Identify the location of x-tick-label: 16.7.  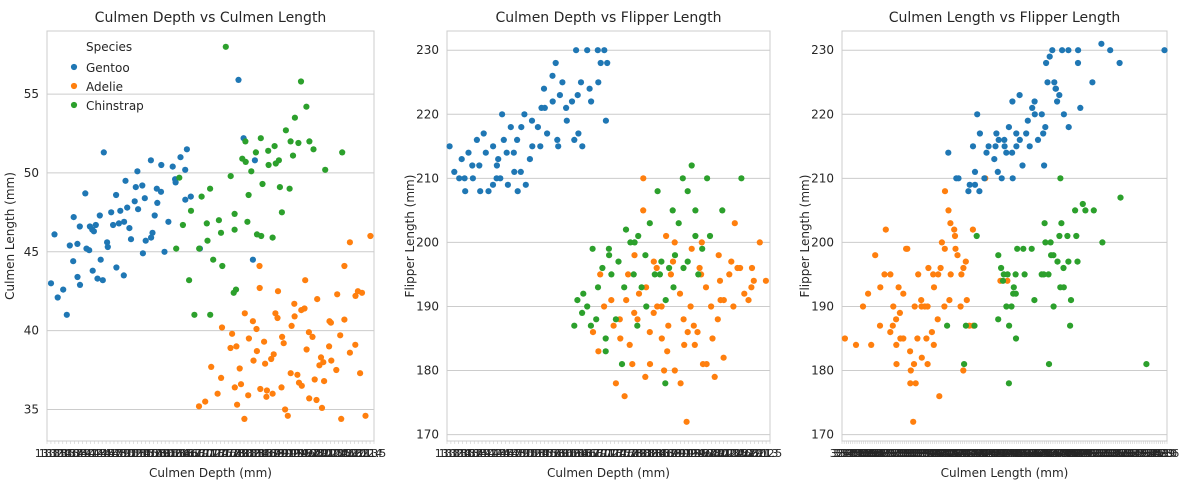
(587, 453).